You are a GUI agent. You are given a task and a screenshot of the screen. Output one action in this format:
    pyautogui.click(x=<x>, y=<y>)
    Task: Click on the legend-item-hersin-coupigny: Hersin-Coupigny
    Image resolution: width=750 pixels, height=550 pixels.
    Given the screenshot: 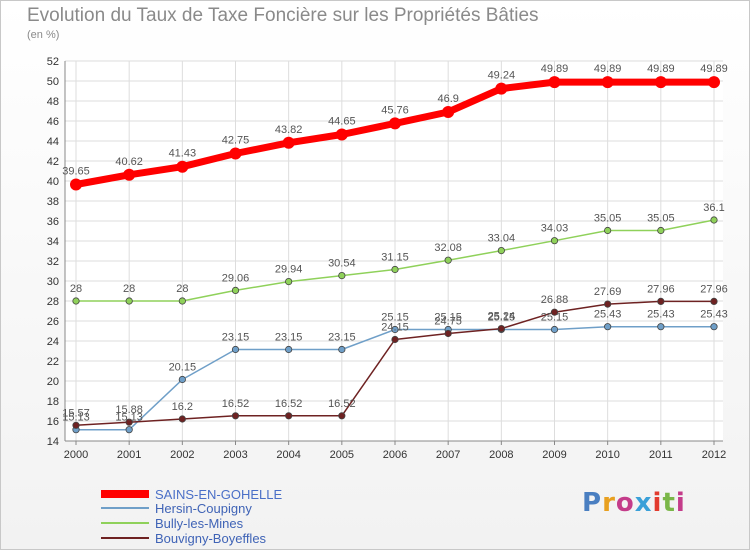 What is the action you would take?
    pyautogui.click(x=176, y=508)
    